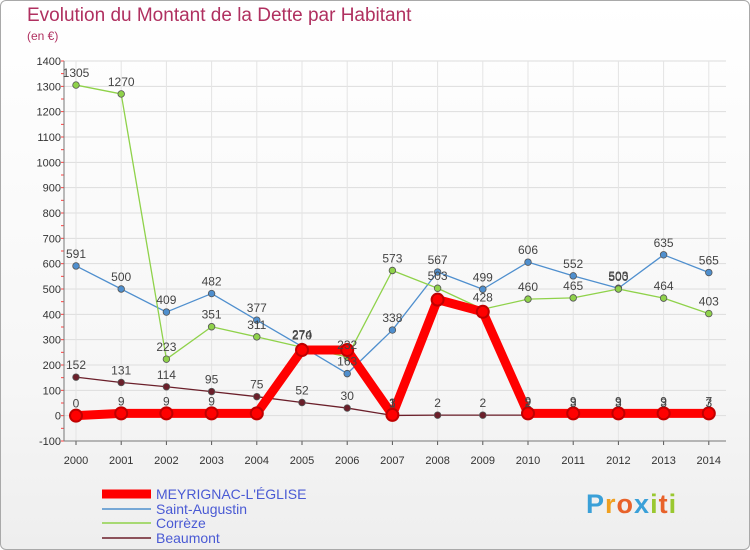 This screenshot has height=550, width=750. Describe the element at coordinates (625, 504) in the screenshot. I see `logo-letter: o` at that location.